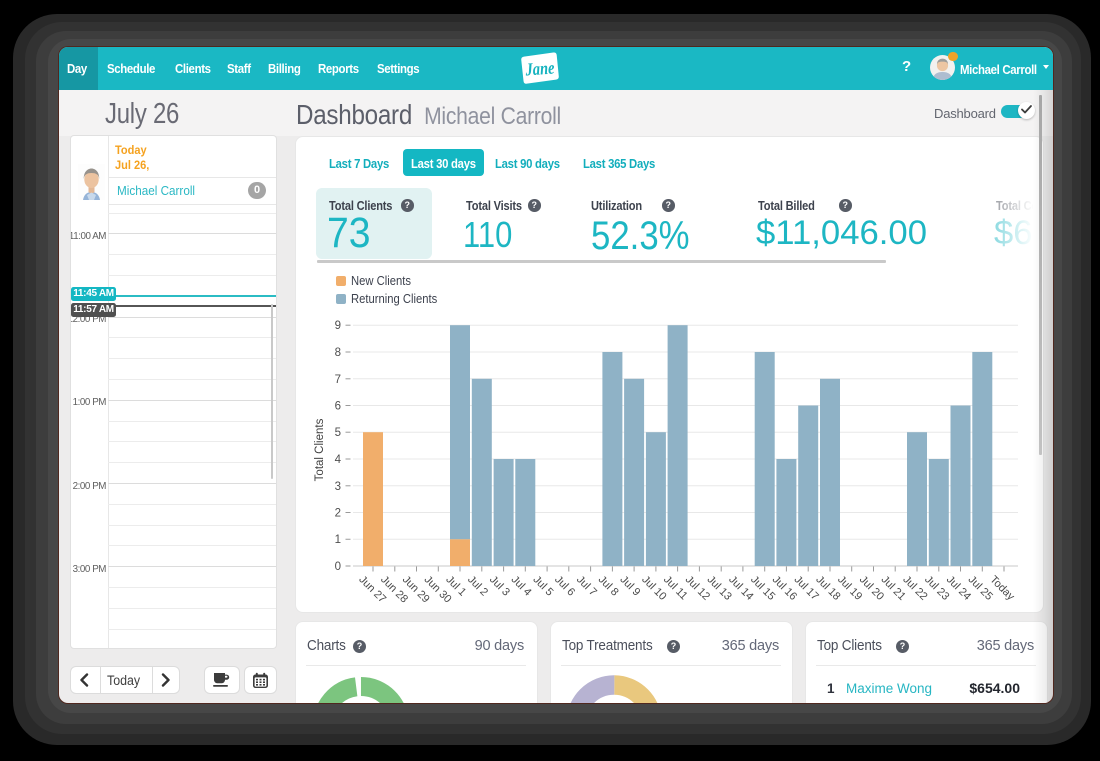 The height and width of the screenshot is (761, 1100). Describe the element at coordinates (338, 567) in the screenshot. I see `svg-text: 0` at that location.